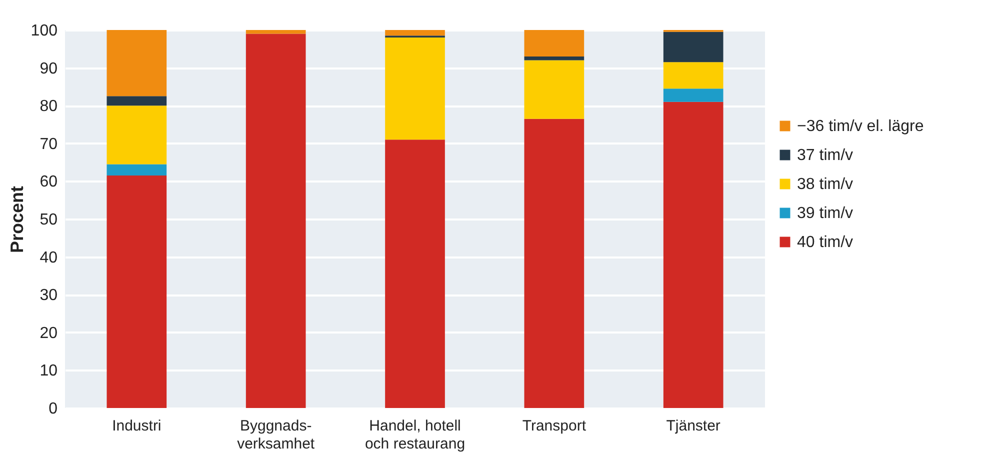  I want to click on legend-label: 39 tim/v, so click(825, 213).